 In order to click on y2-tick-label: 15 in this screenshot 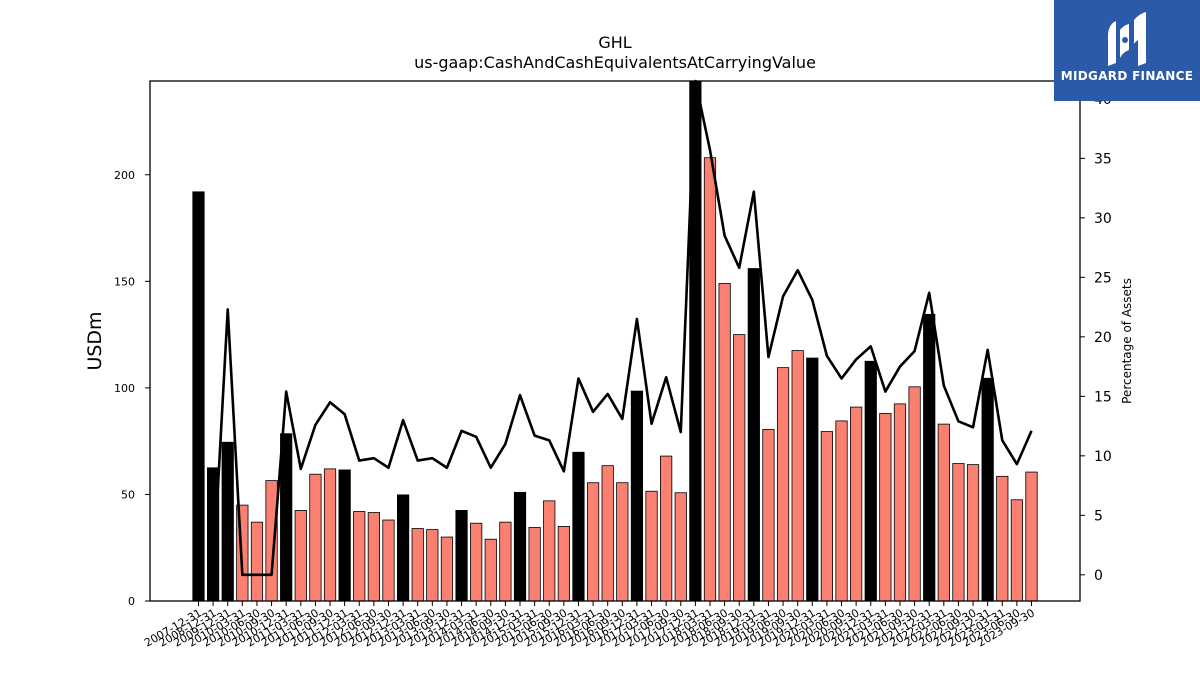, I will do `click(1103, 397)`.